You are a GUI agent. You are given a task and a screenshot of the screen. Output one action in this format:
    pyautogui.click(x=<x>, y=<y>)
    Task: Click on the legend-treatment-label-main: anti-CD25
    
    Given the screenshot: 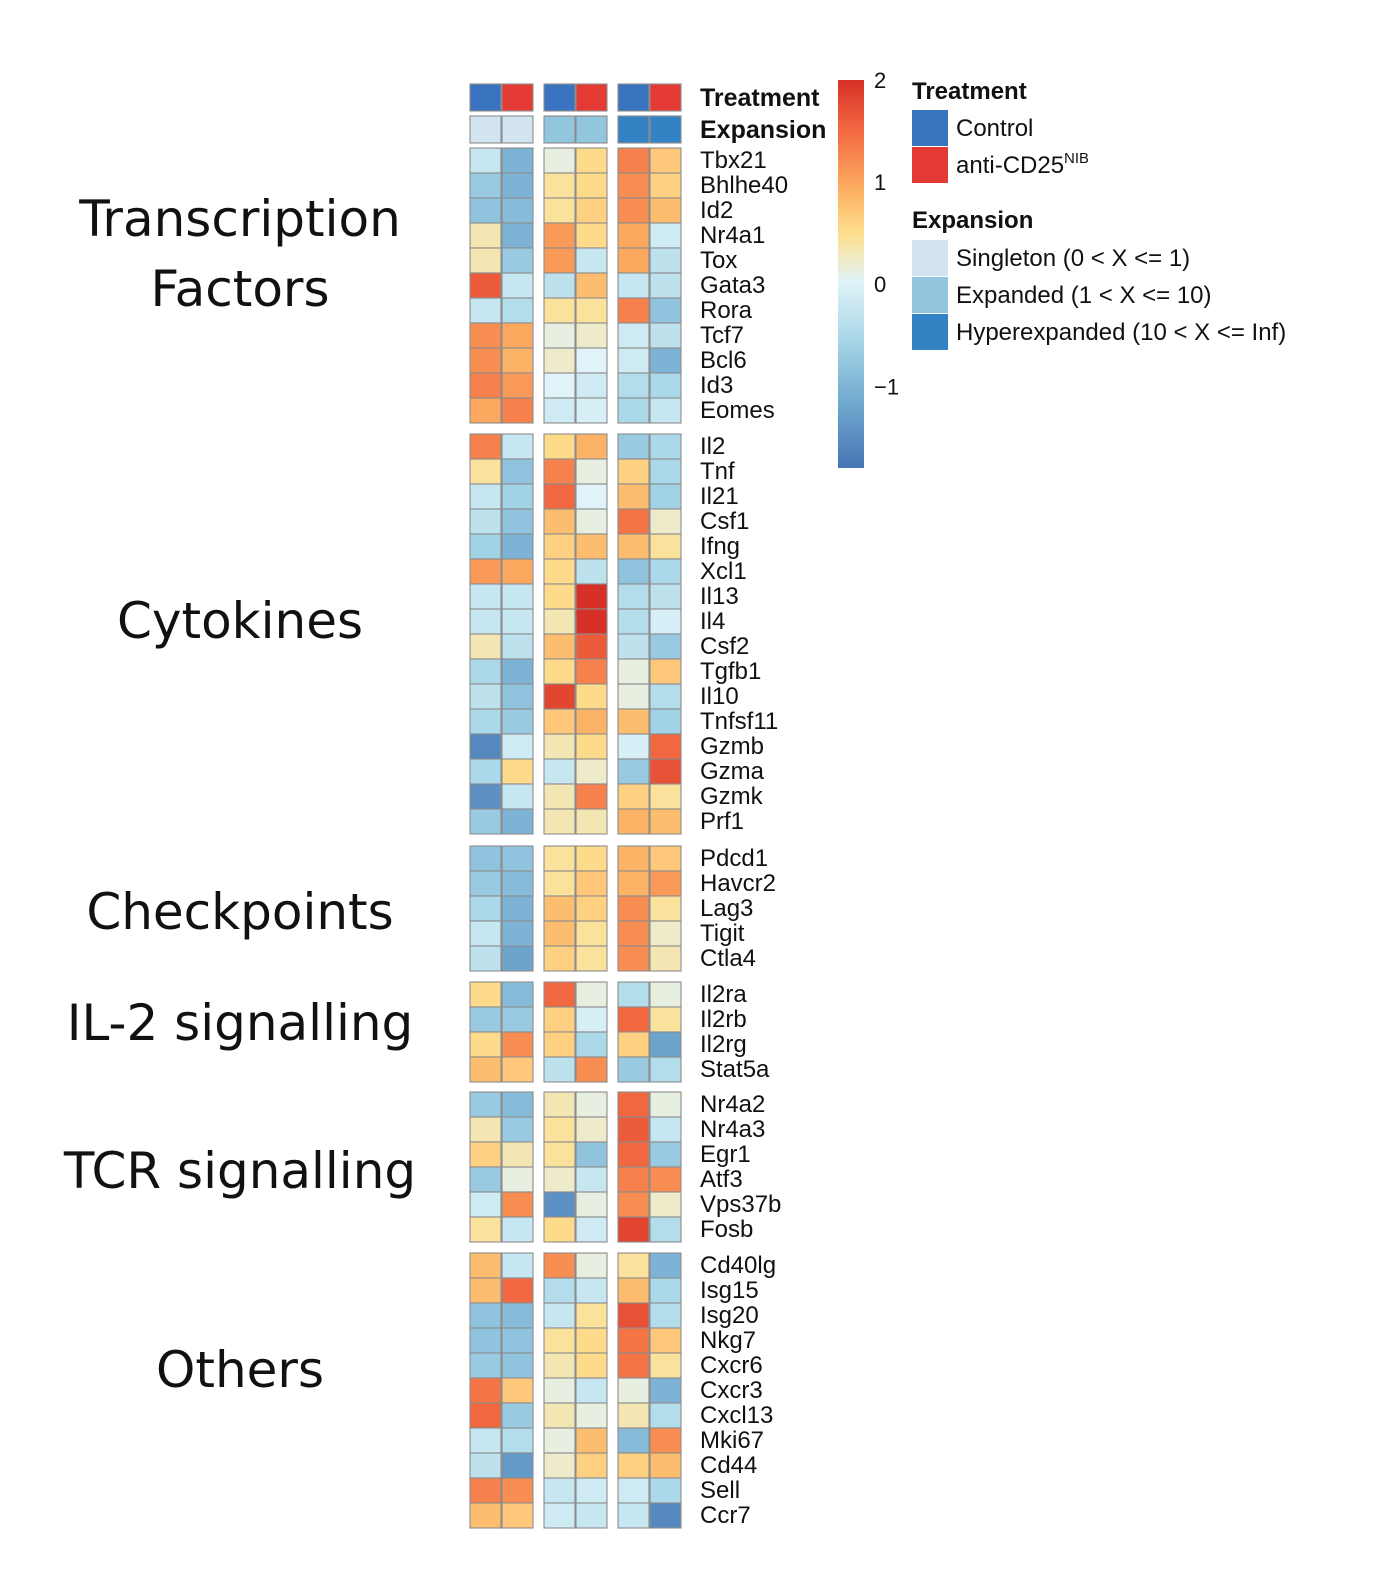 What is the action you would take?
    pyautogui.click(x=1010, y=165)
    